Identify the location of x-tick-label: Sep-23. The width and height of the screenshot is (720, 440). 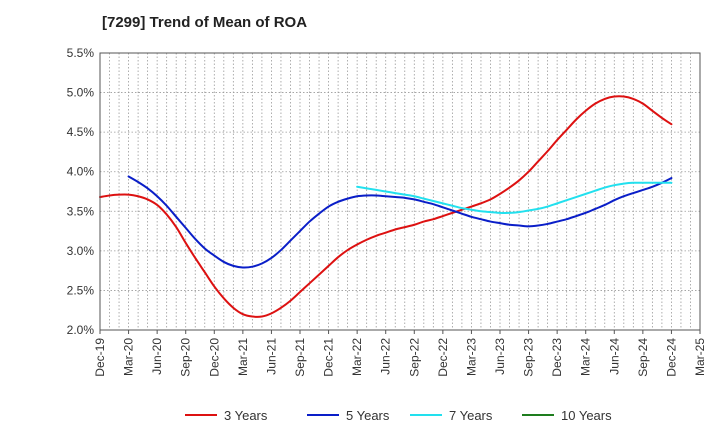
(529, 357).